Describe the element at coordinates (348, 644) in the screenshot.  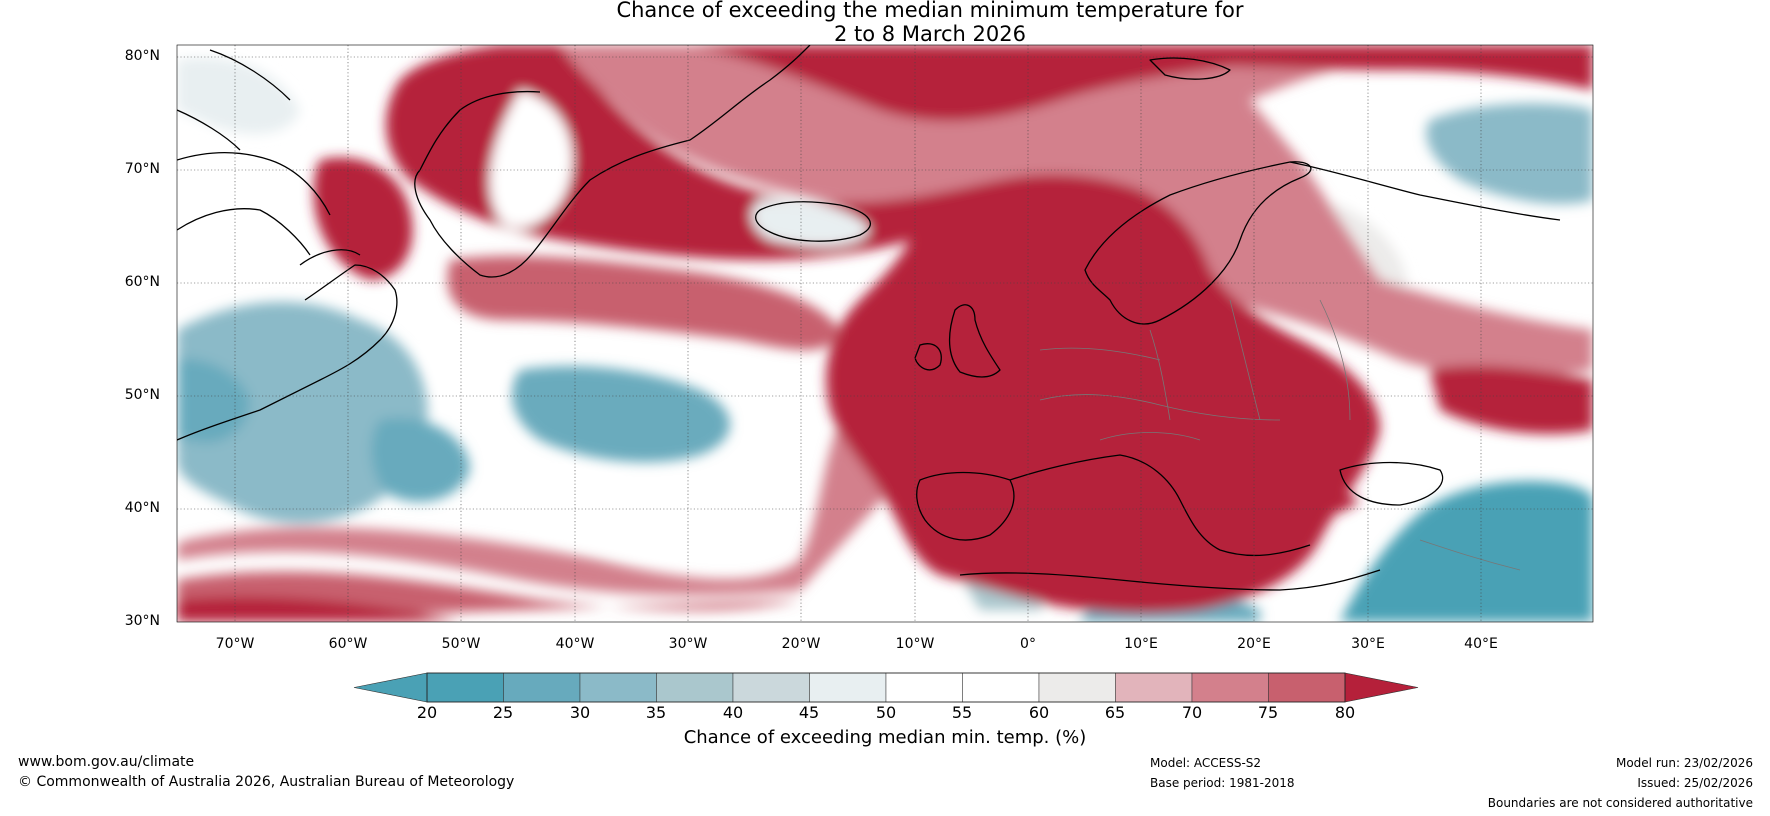
I see `lon-label-60w: 60°W` at that location.